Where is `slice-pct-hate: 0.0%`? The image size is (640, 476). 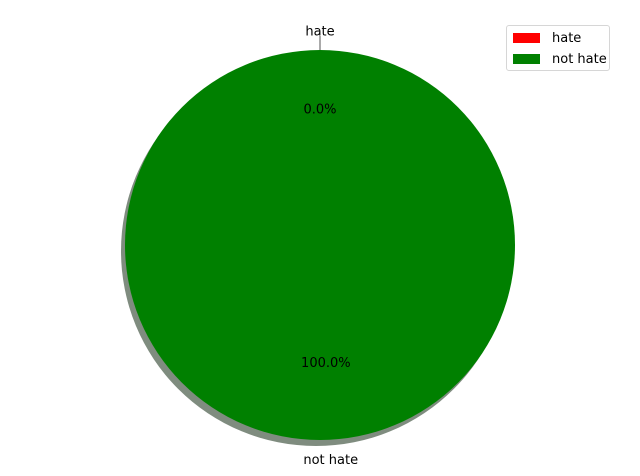
slice-pct-hate: 0.0% is located at coordinates (319, 110).